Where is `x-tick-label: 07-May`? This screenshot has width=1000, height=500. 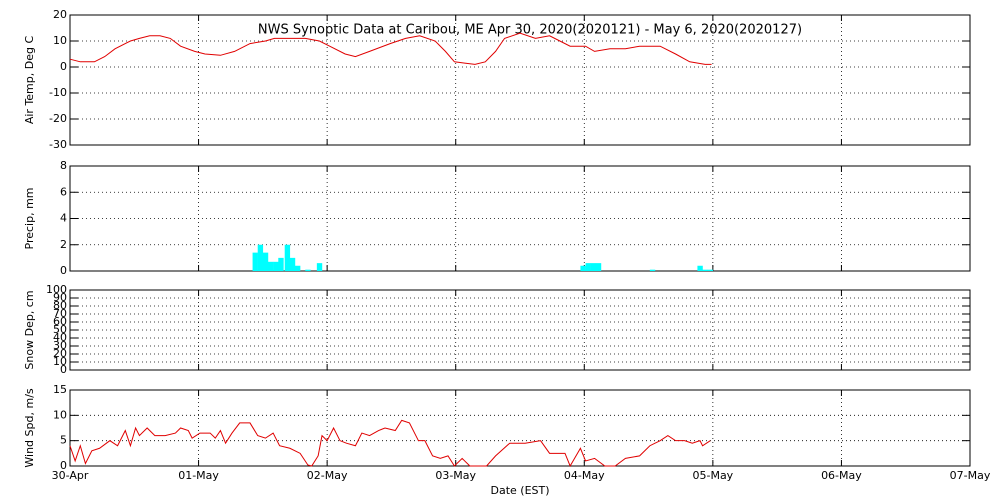
x-tick-label: 07-May is located at coordinates (970, 475).